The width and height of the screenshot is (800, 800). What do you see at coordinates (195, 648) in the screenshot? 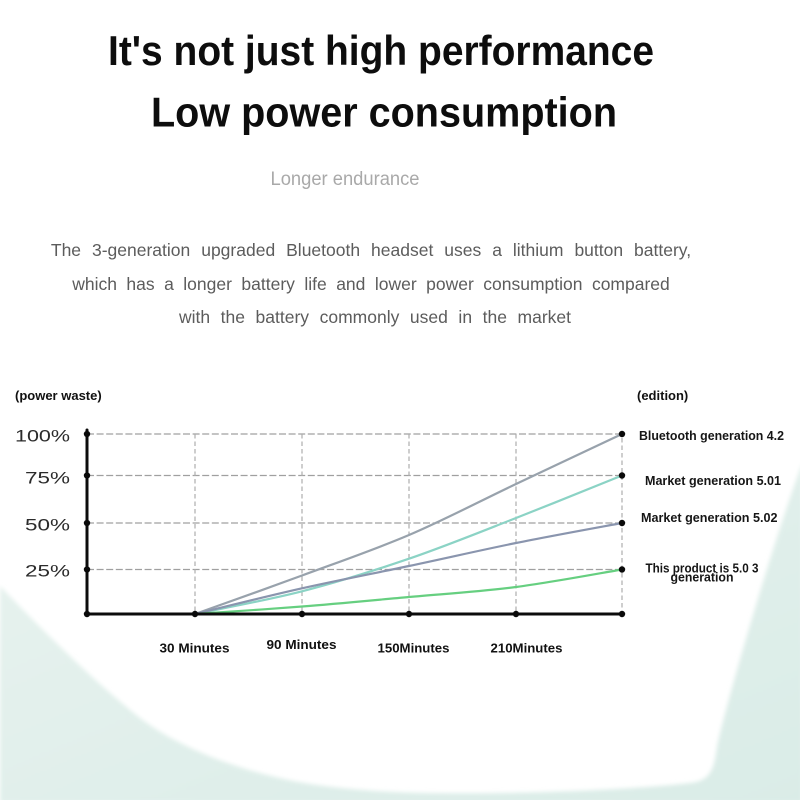
I see `svg-text: 30 Minutes` at bounding box center [195, 648].